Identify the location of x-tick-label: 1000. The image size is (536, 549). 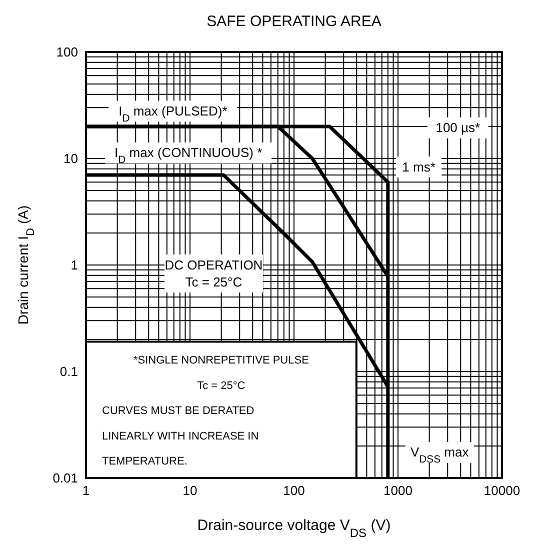
(398, 490).